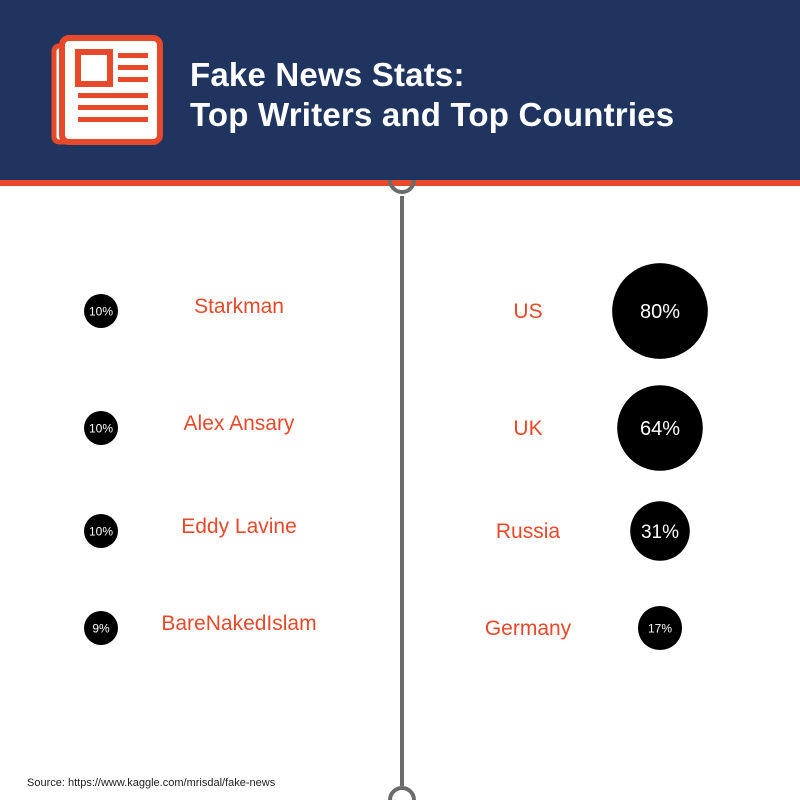 The width and height of the screenshot is (800, 800). Describe the element at coordinates (107, 90) in the screenshot. I see `newspaper-icon` at that location.